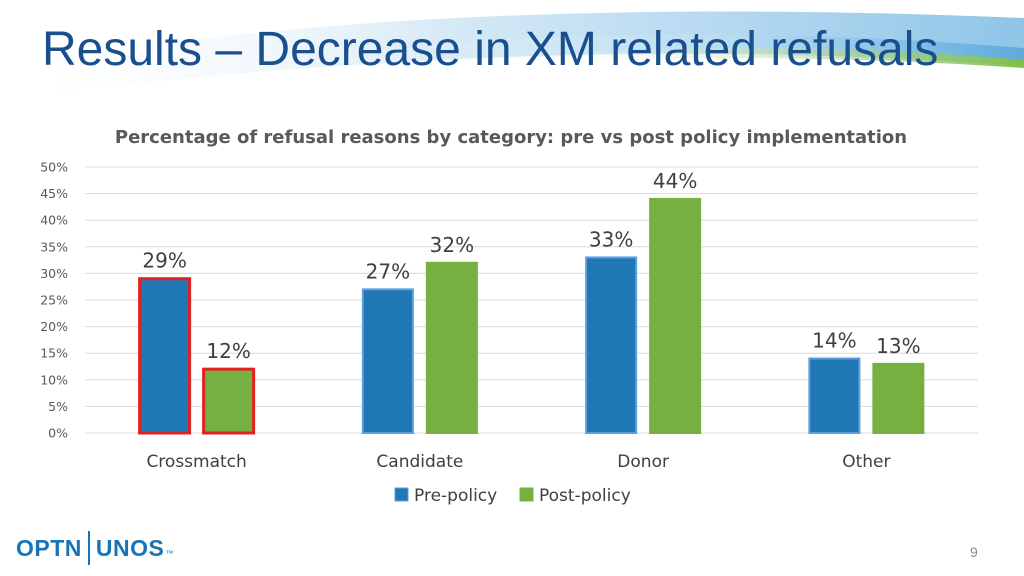 This screenshot has width=1024, height=576. I want to click on legend-label: Post-policy, so click(585, 496).